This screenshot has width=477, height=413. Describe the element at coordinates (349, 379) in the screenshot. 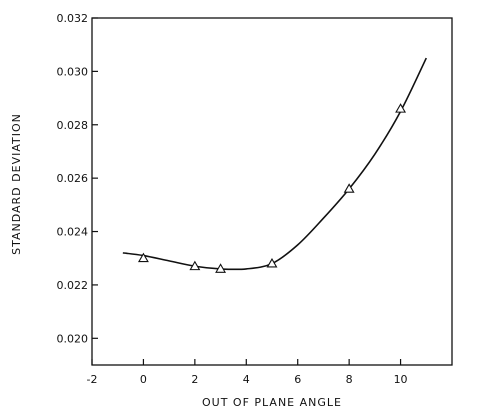

I see `x-tick-label: 8` at that location.